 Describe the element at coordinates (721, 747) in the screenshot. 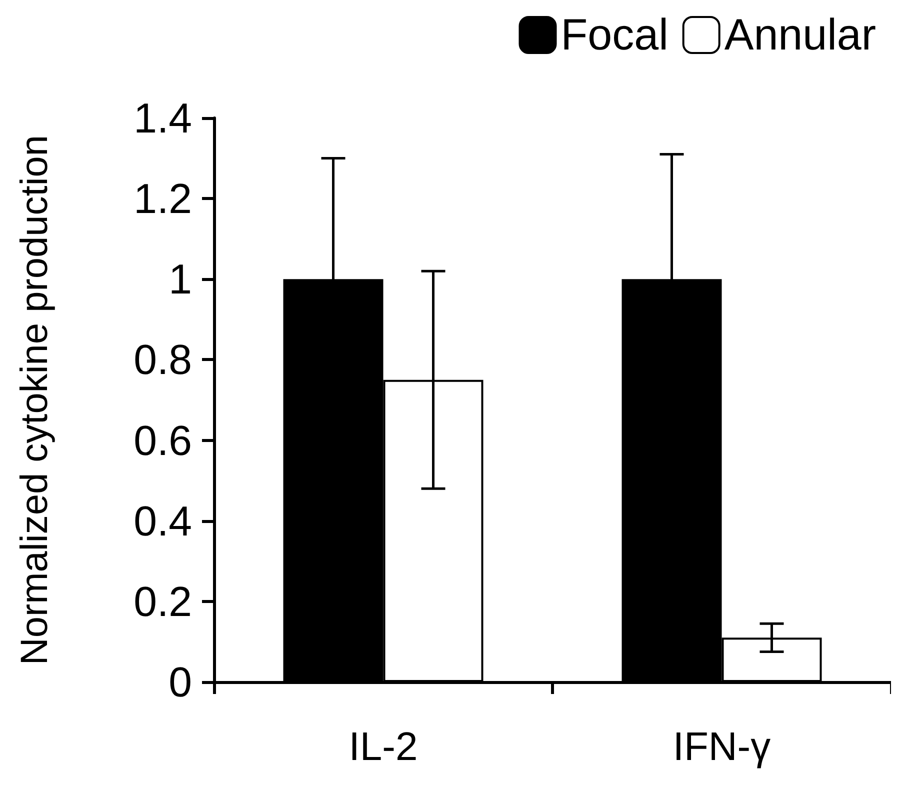

I see `x-tick-label: IFN-γ` at that location.